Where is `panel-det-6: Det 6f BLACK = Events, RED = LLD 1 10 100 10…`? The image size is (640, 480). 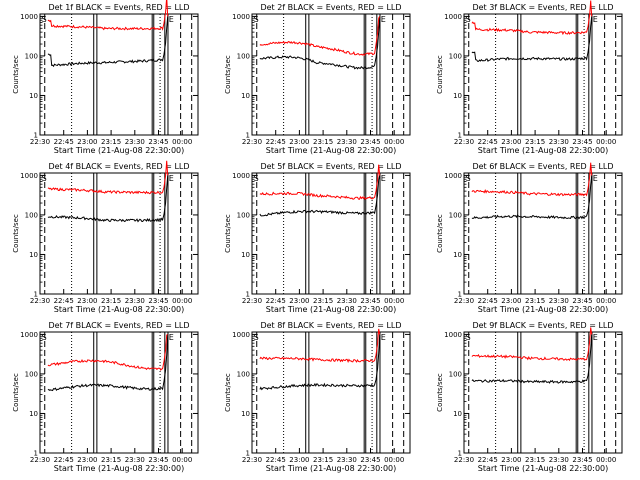 panel-det-6: Det 6f BLACK = Events, RED = LLD 1 10 100 10… is located at coordinates (529, 238).